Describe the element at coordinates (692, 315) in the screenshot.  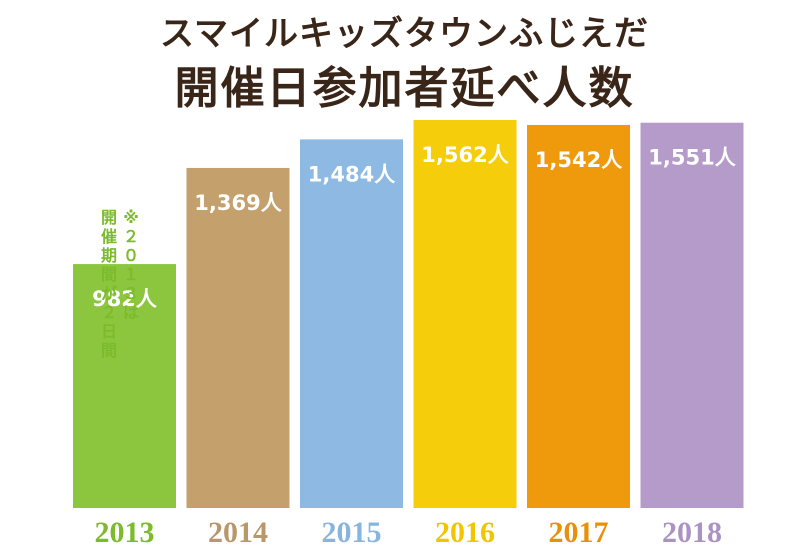
I see `bar-2018` at that location.